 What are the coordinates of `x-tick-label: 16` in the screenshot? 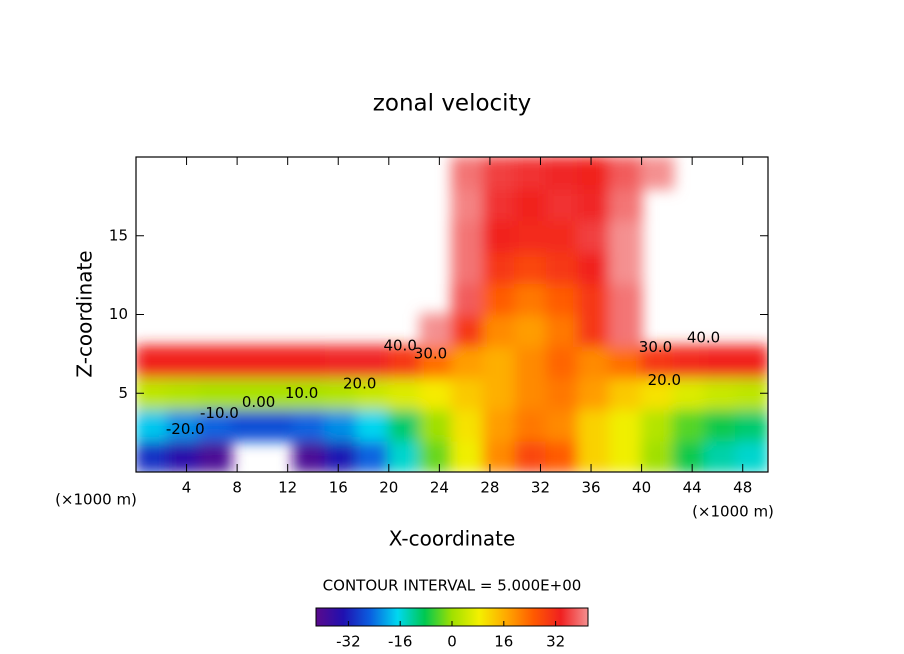 It's located at (338, 488).